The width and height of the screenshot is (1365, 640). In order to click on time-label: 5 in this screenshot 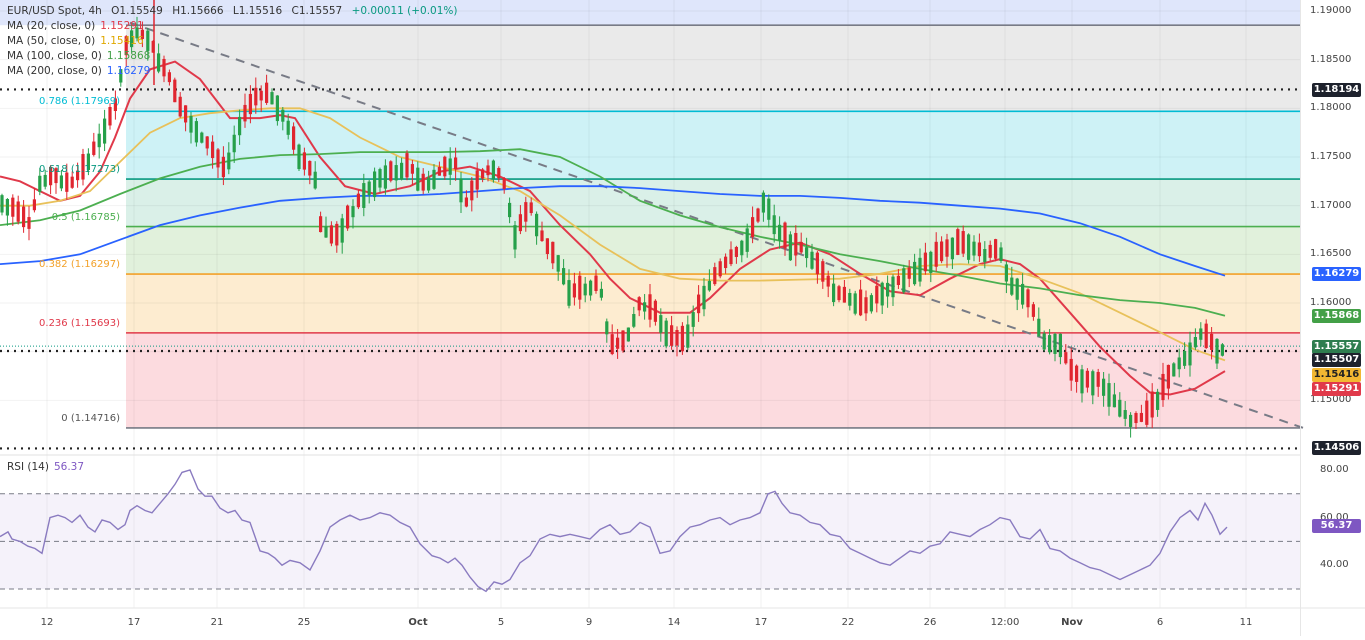, I will do `click(501, 622)`.